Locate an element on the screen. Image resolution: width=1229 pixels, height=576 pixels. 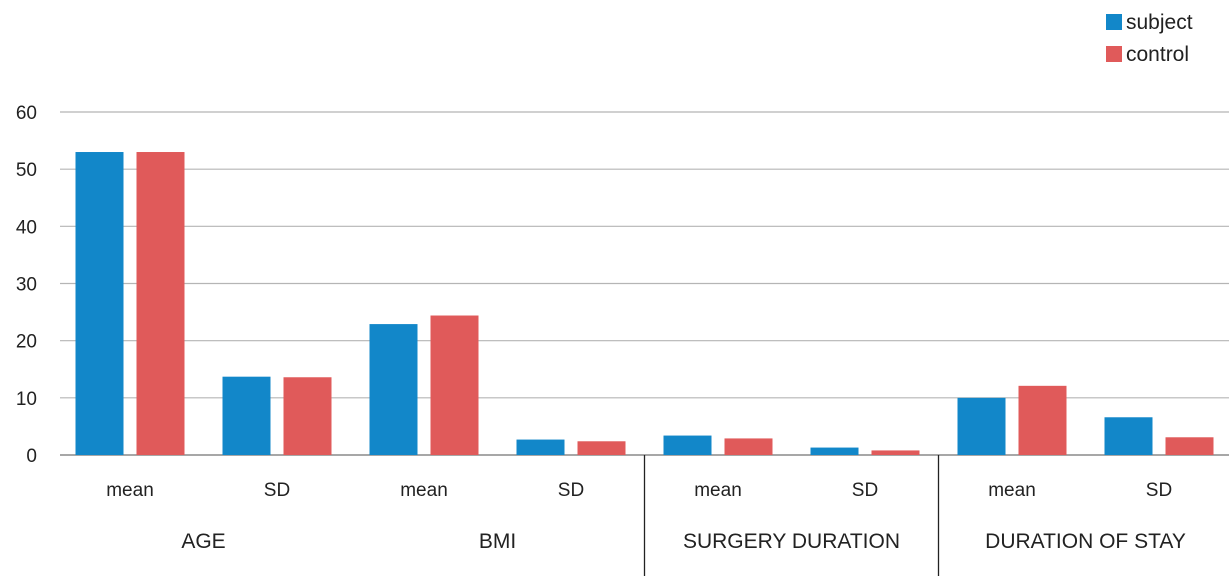
x-group-label: SURGERY DURATION is located at coordinates (791, 541).